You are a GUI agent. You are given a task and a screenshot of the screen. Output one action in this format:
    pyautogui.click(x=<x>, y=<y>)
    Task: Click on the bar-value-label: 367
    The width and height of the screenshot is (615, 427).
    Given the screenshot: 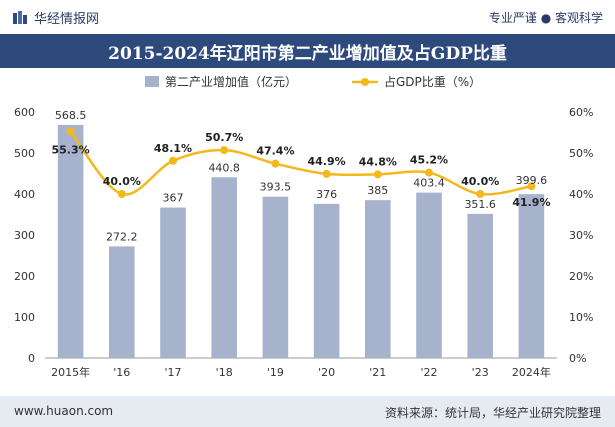 What is the action you would take?
    pyautogui.click(x=173, y=198)
    